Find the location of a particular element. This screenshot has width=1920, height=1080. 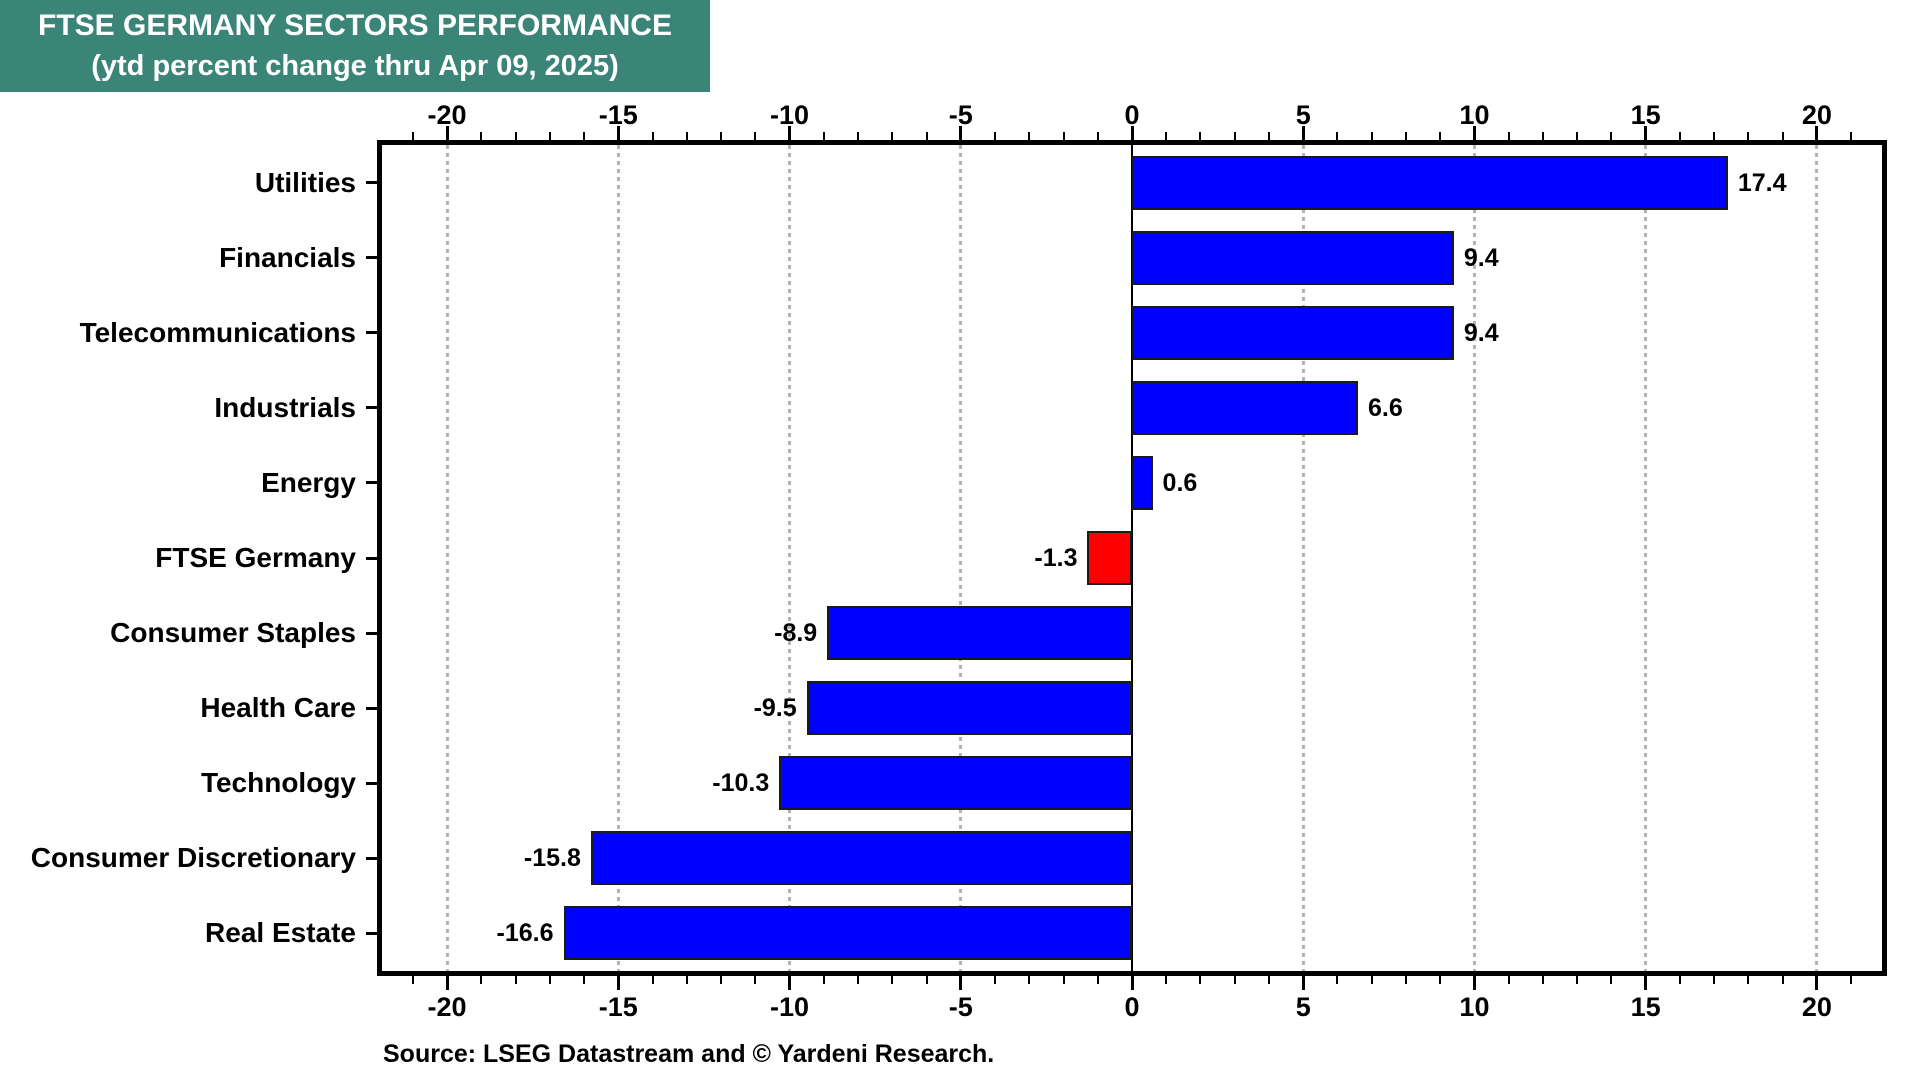

bar-value-label: -9.5 is located at coordinates (775, 708).